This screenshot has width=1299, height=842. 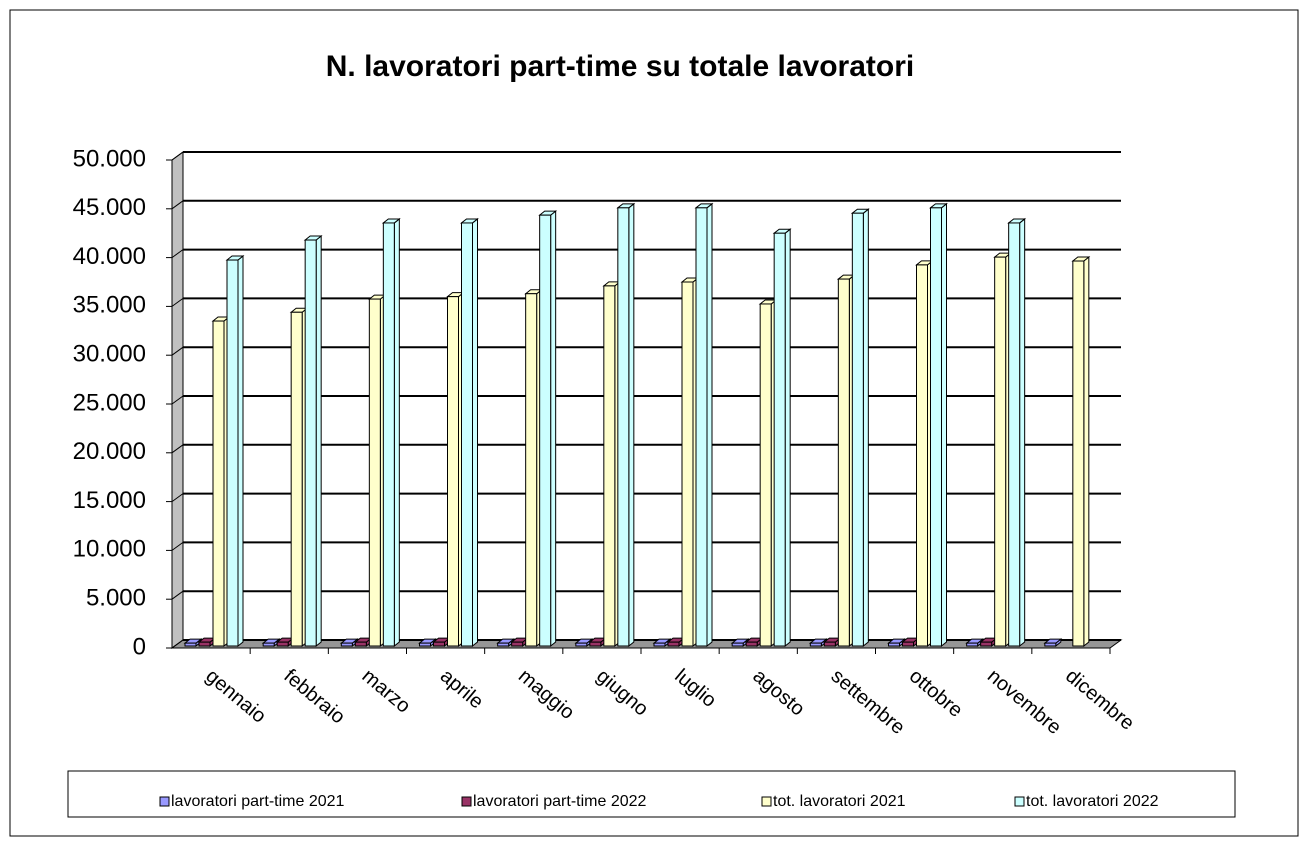 I want to click on y-tick-label: 15.000, so click(x=109, y=500).